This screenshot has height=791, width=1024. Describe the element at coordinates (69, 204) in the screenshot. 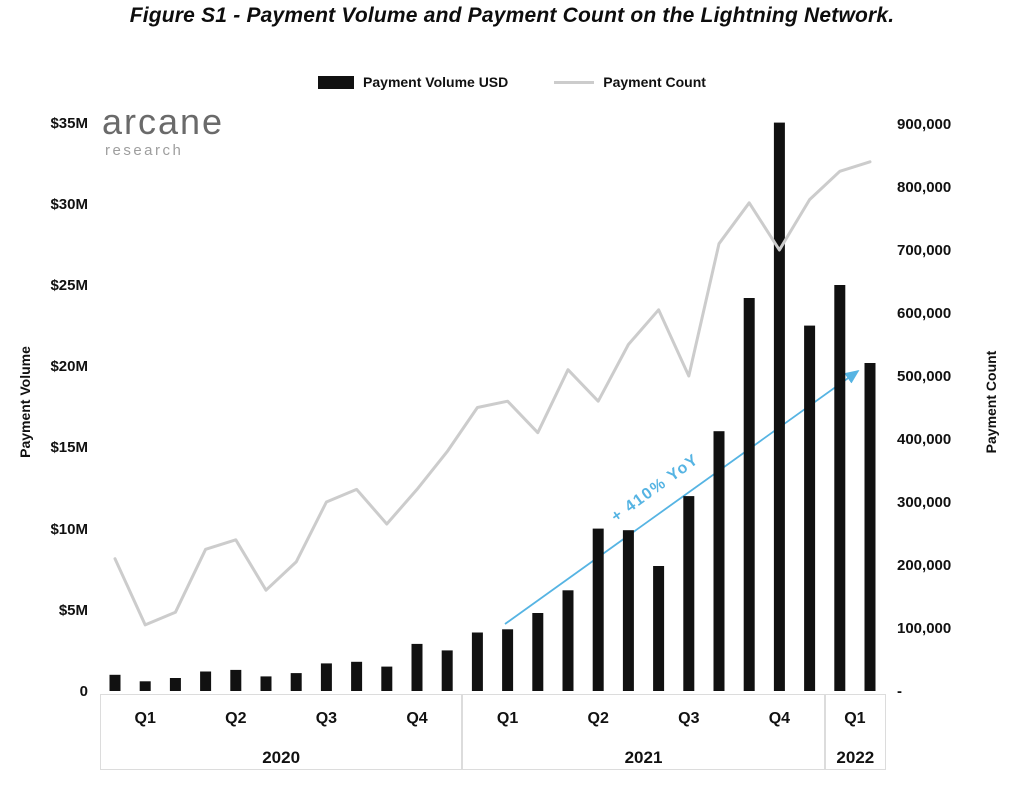

I see `left-axis-tick: $30M` at that location.